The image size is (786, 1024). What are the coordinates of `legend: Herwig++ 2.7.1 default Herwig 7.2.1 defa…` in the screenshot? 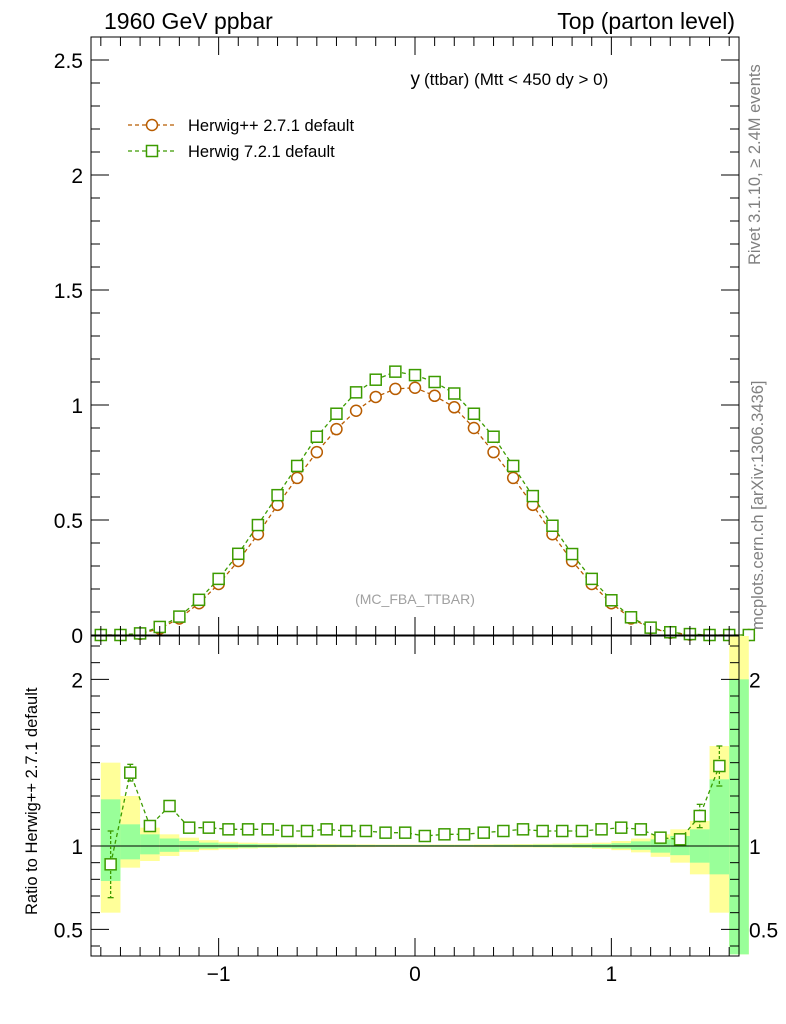 It's located at (241, 139).